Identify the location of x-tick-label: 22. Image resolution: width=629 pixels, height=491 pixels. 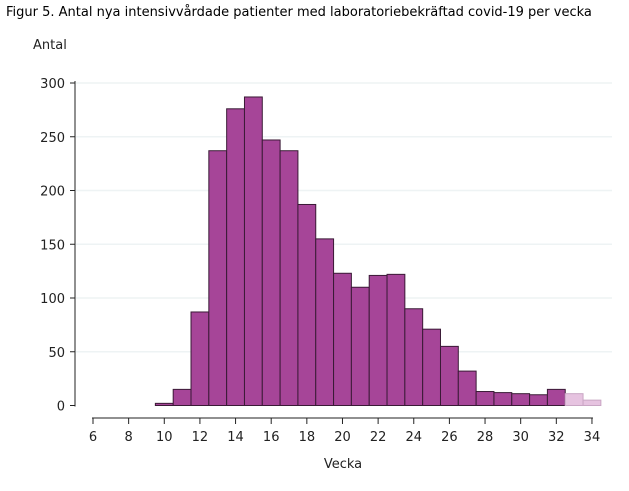
(378, 437).